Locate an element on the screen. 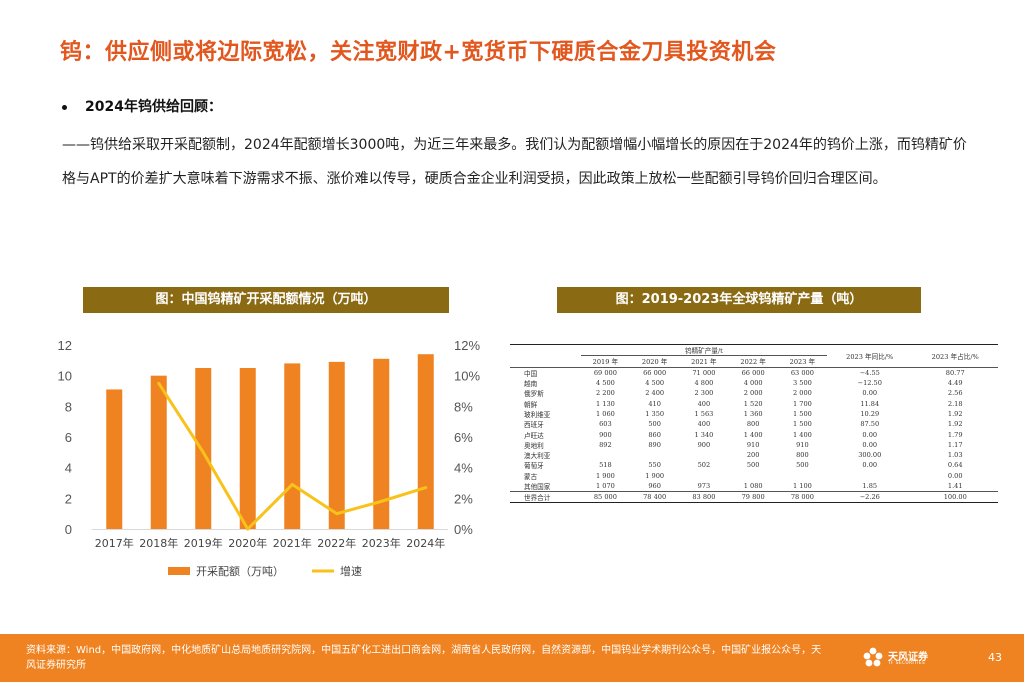 The height and width of the screenshot is (682, 1024). table-cell: 1 060 is located at coordinates (605, 413).